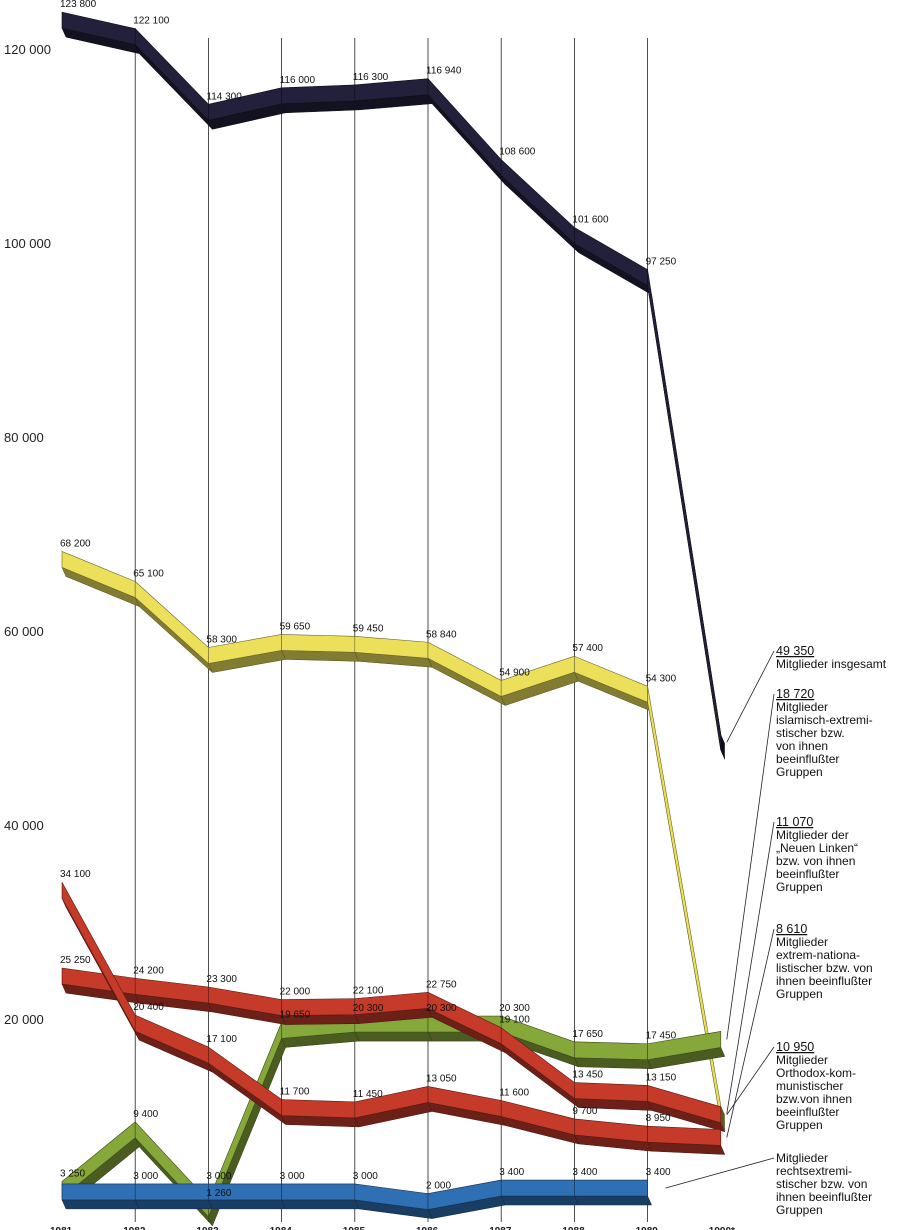 Image resolution: width=911 pixels, height=1230 pixels. What do you see at coordinates (148, 970) in the screenshot?
I see `data-label-orthodox_kommunistisch: 24 200` at bounding box center [148, 970].